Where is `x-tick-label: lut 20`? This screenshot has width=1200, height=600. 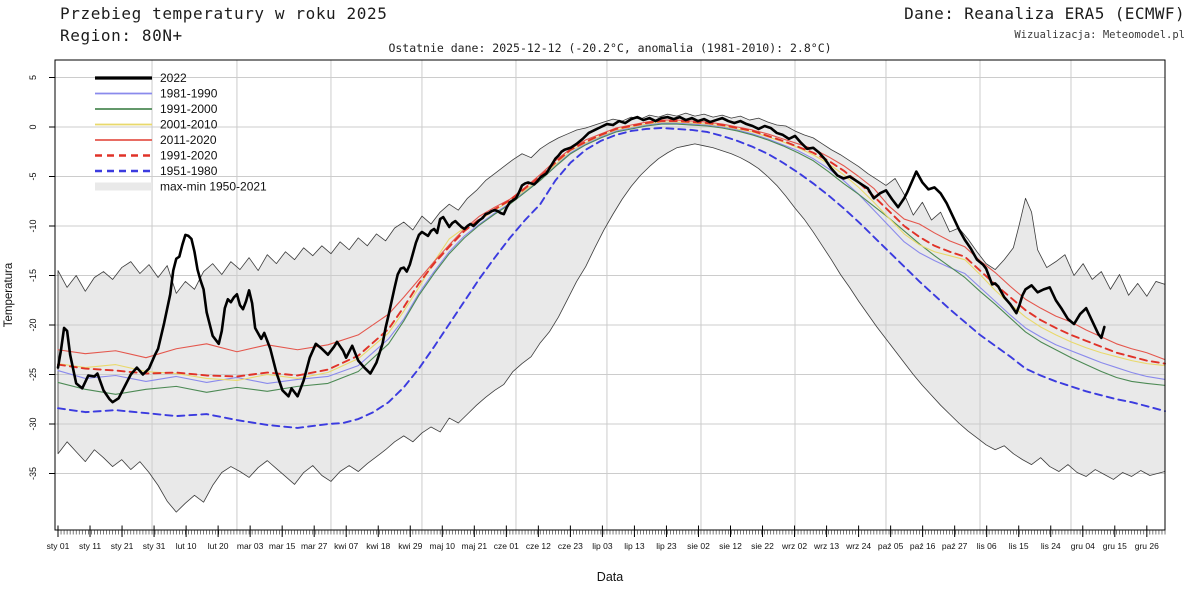
x-tick-label: lut 20 is located at coordinates (218, 546).